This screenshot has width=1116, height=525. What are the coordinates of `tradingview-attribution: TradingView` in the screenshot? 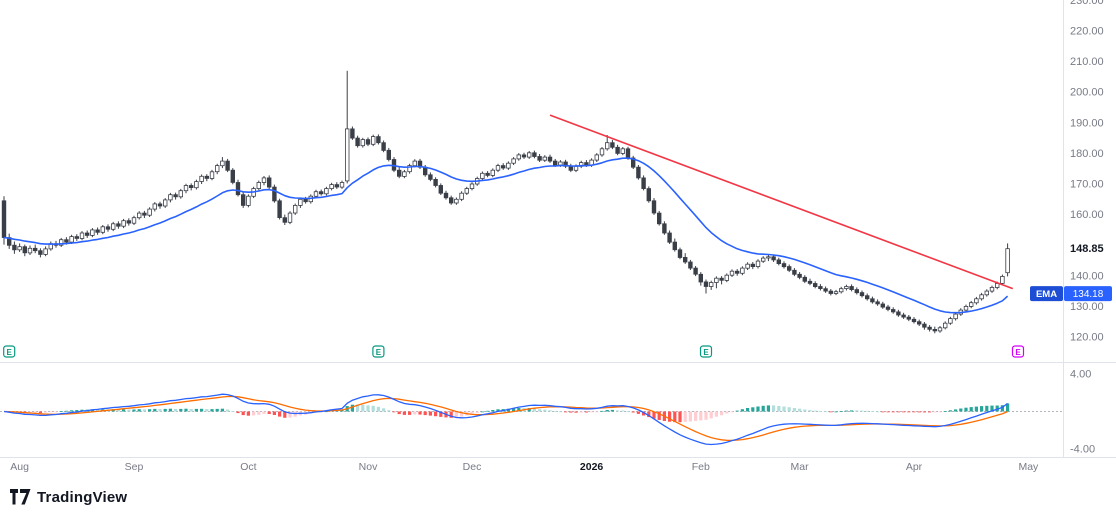 It's located at (68, 497).